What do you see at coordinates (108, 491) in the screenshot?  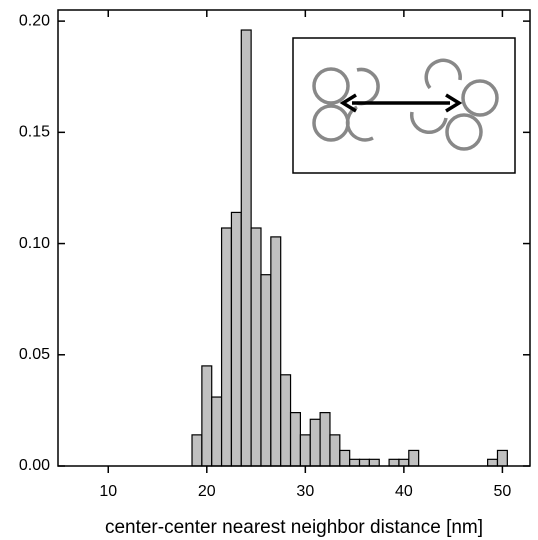 I see `x-tick-label: 10` at bounding box center [108, 491].